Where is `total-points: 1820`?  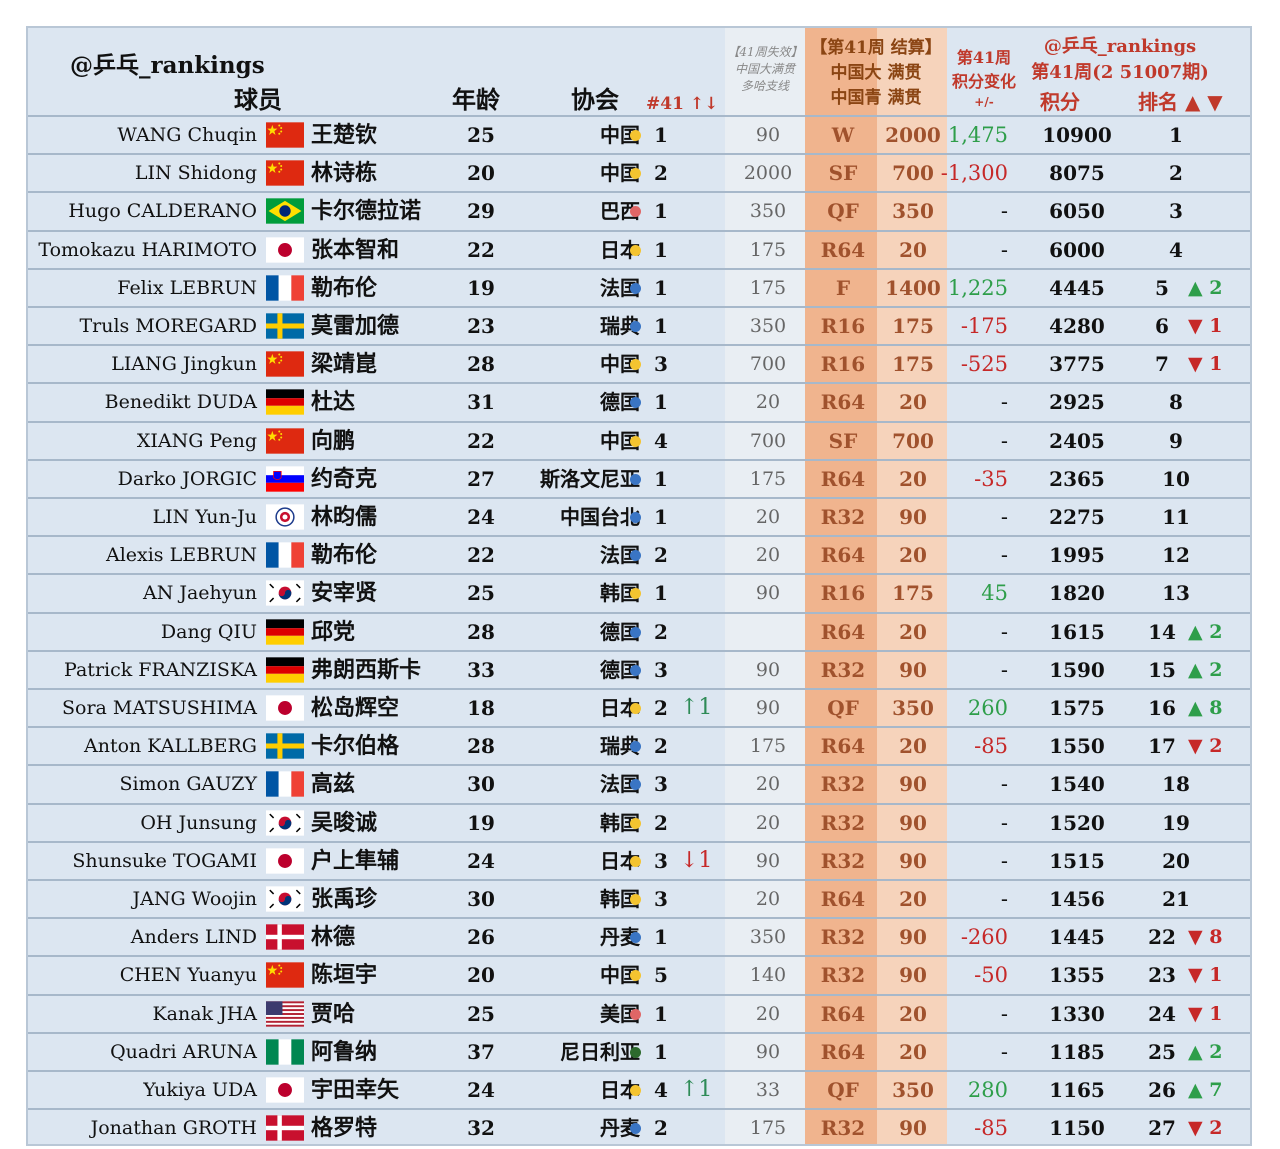
total-points: 1820 is located at coordinates (1077, 593).